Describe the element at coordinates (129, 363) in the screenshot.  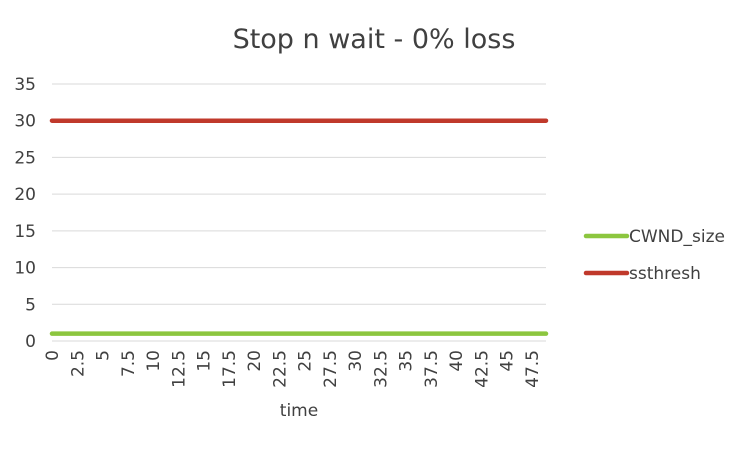
I see `x-tick-label: 7.5` at that location.